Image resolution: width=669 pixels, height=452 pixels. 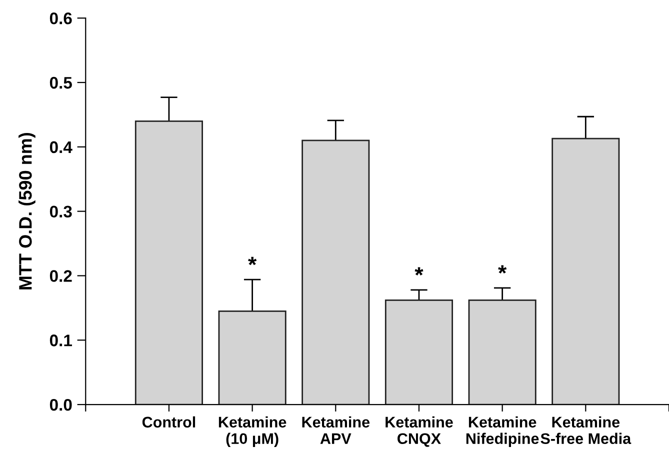 I want to click on x-tick-label: Ketamine APV, so click(x=336, y=430).